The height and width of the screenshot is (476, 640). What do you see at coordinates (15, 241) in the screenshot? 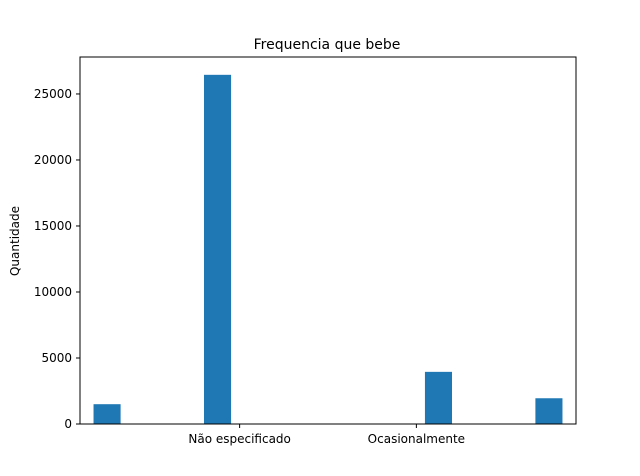
I see `y-axis-label: Quantidade` at bounding box center [15, 241].